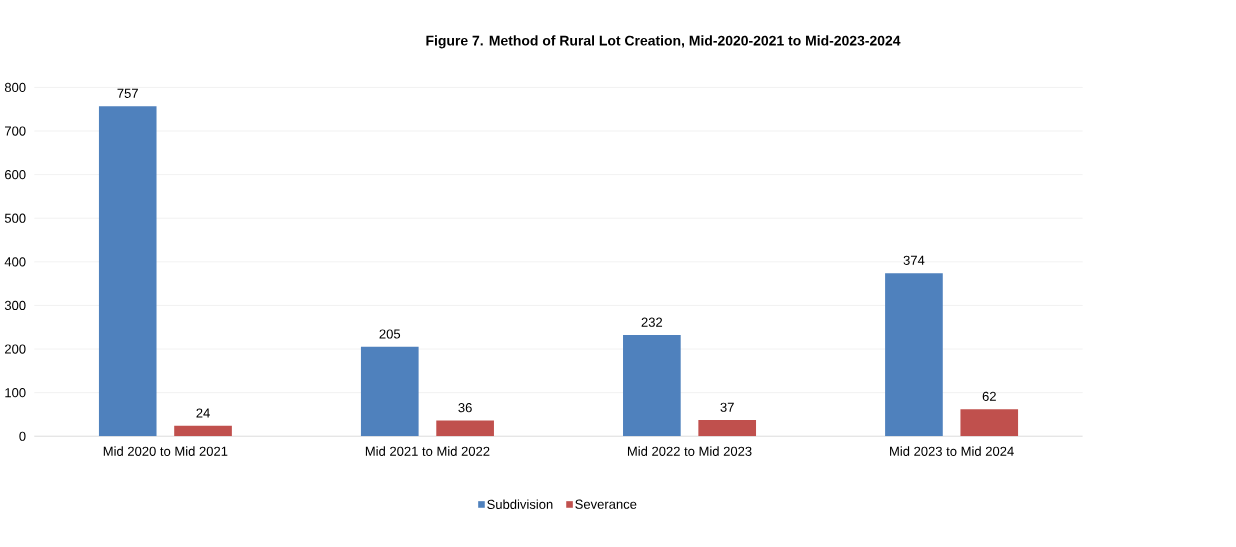 The height and width of the screenshot is (547, 1236). What do you see at coordinates (427, 451) in the screenshot?
I see `x-tick-label: Mid 2021 to Mid 2022` at bounding box center [427, 451].